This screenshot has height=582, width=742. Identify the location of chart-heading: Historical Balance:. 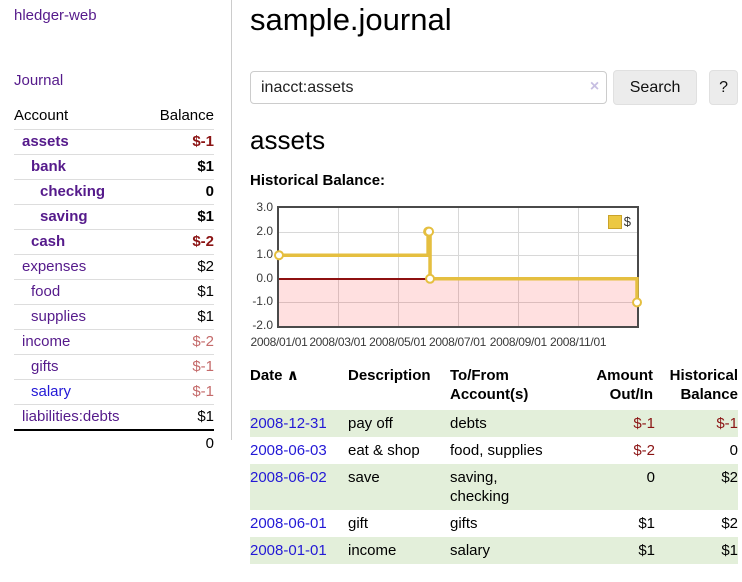
(318, 180).